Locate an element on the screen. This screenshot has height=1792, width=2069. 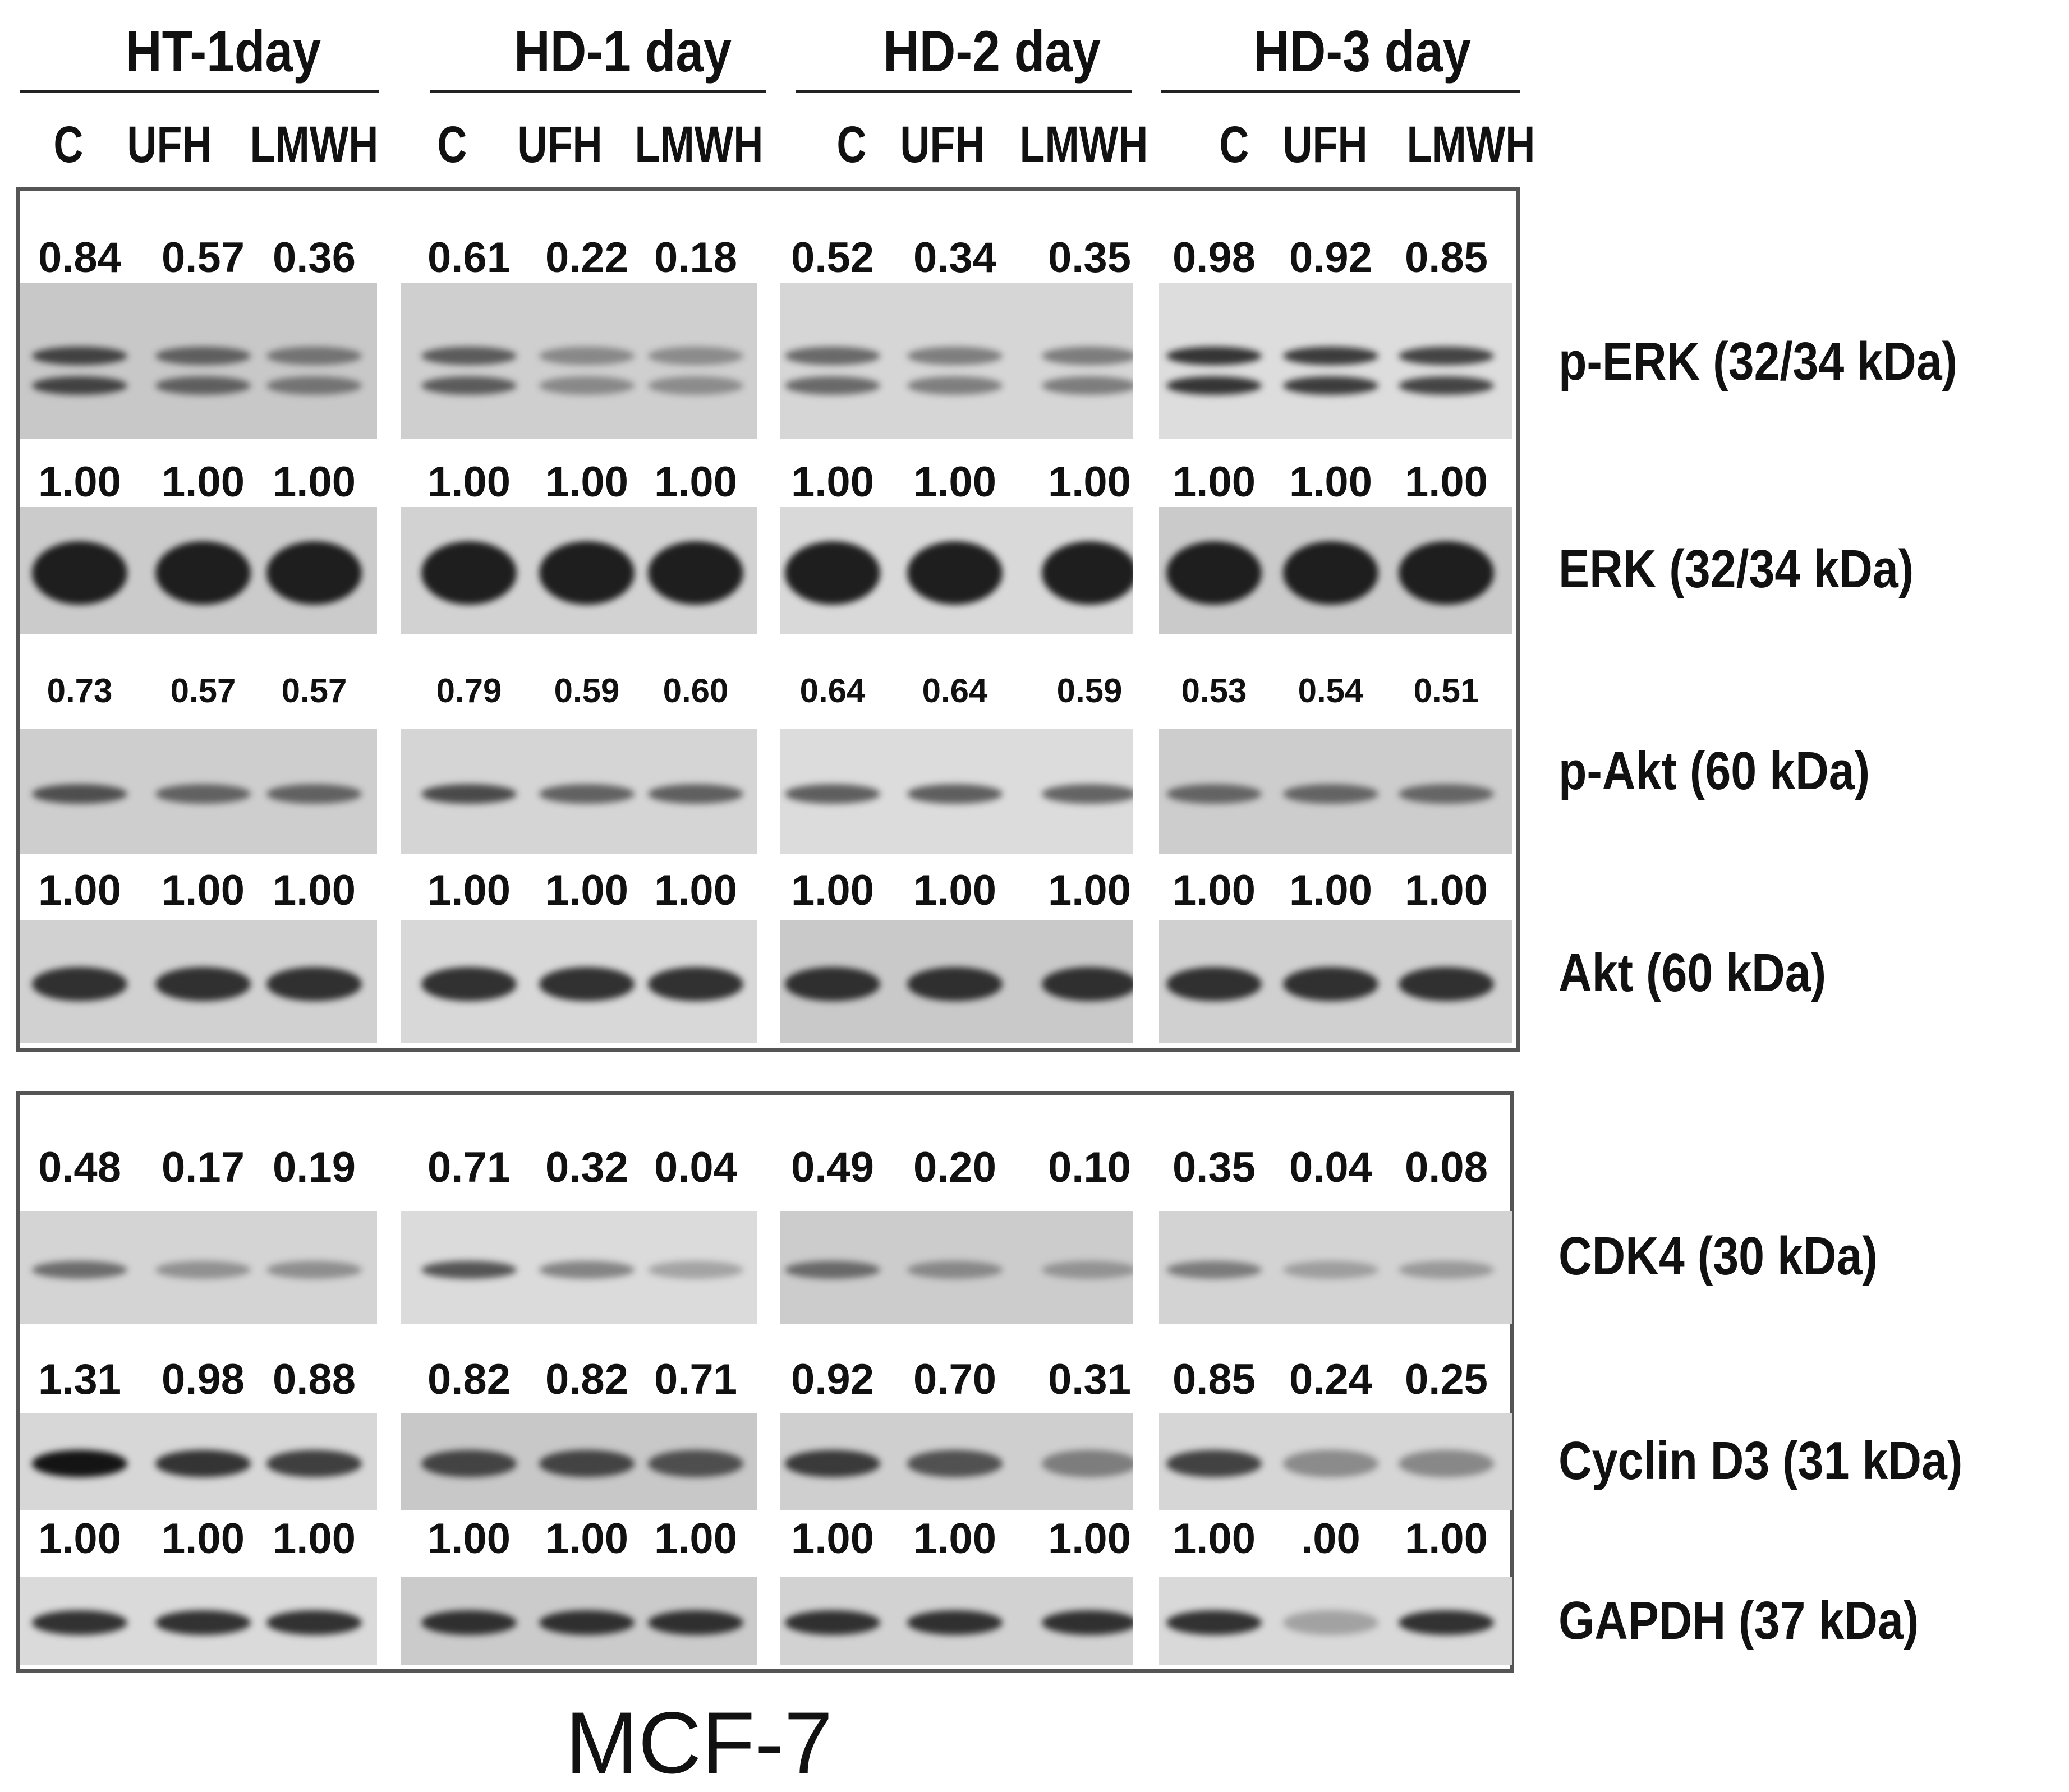
quantification-value: 0.31 is located at coordinates (1089, 1379).